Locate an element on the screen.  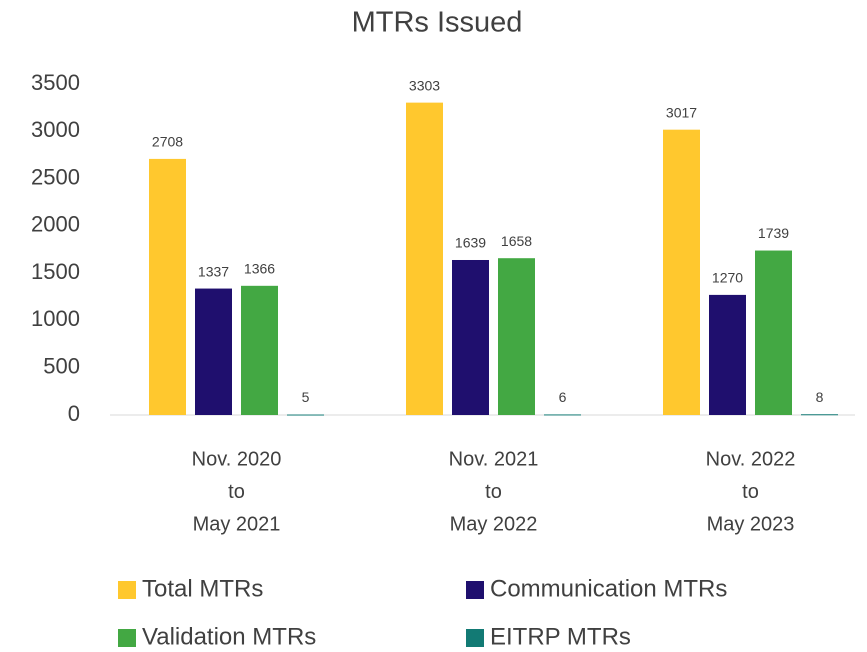
y-tick-label: 3000 is located at coordinates (55, 129).